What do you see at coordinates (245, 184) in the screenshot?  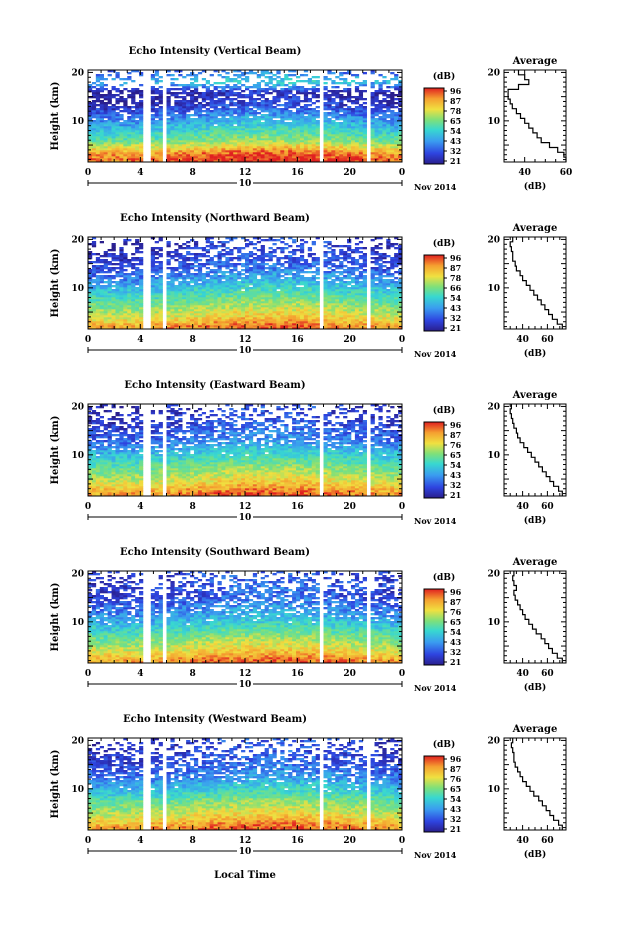 I see `day-label: 10` at bounding box center [245, 184].